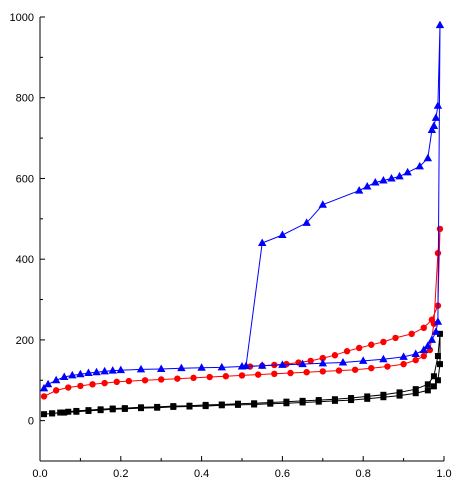 The image size is (462, 485). I want to click on y-tick-label: 400, so click(25, 260).